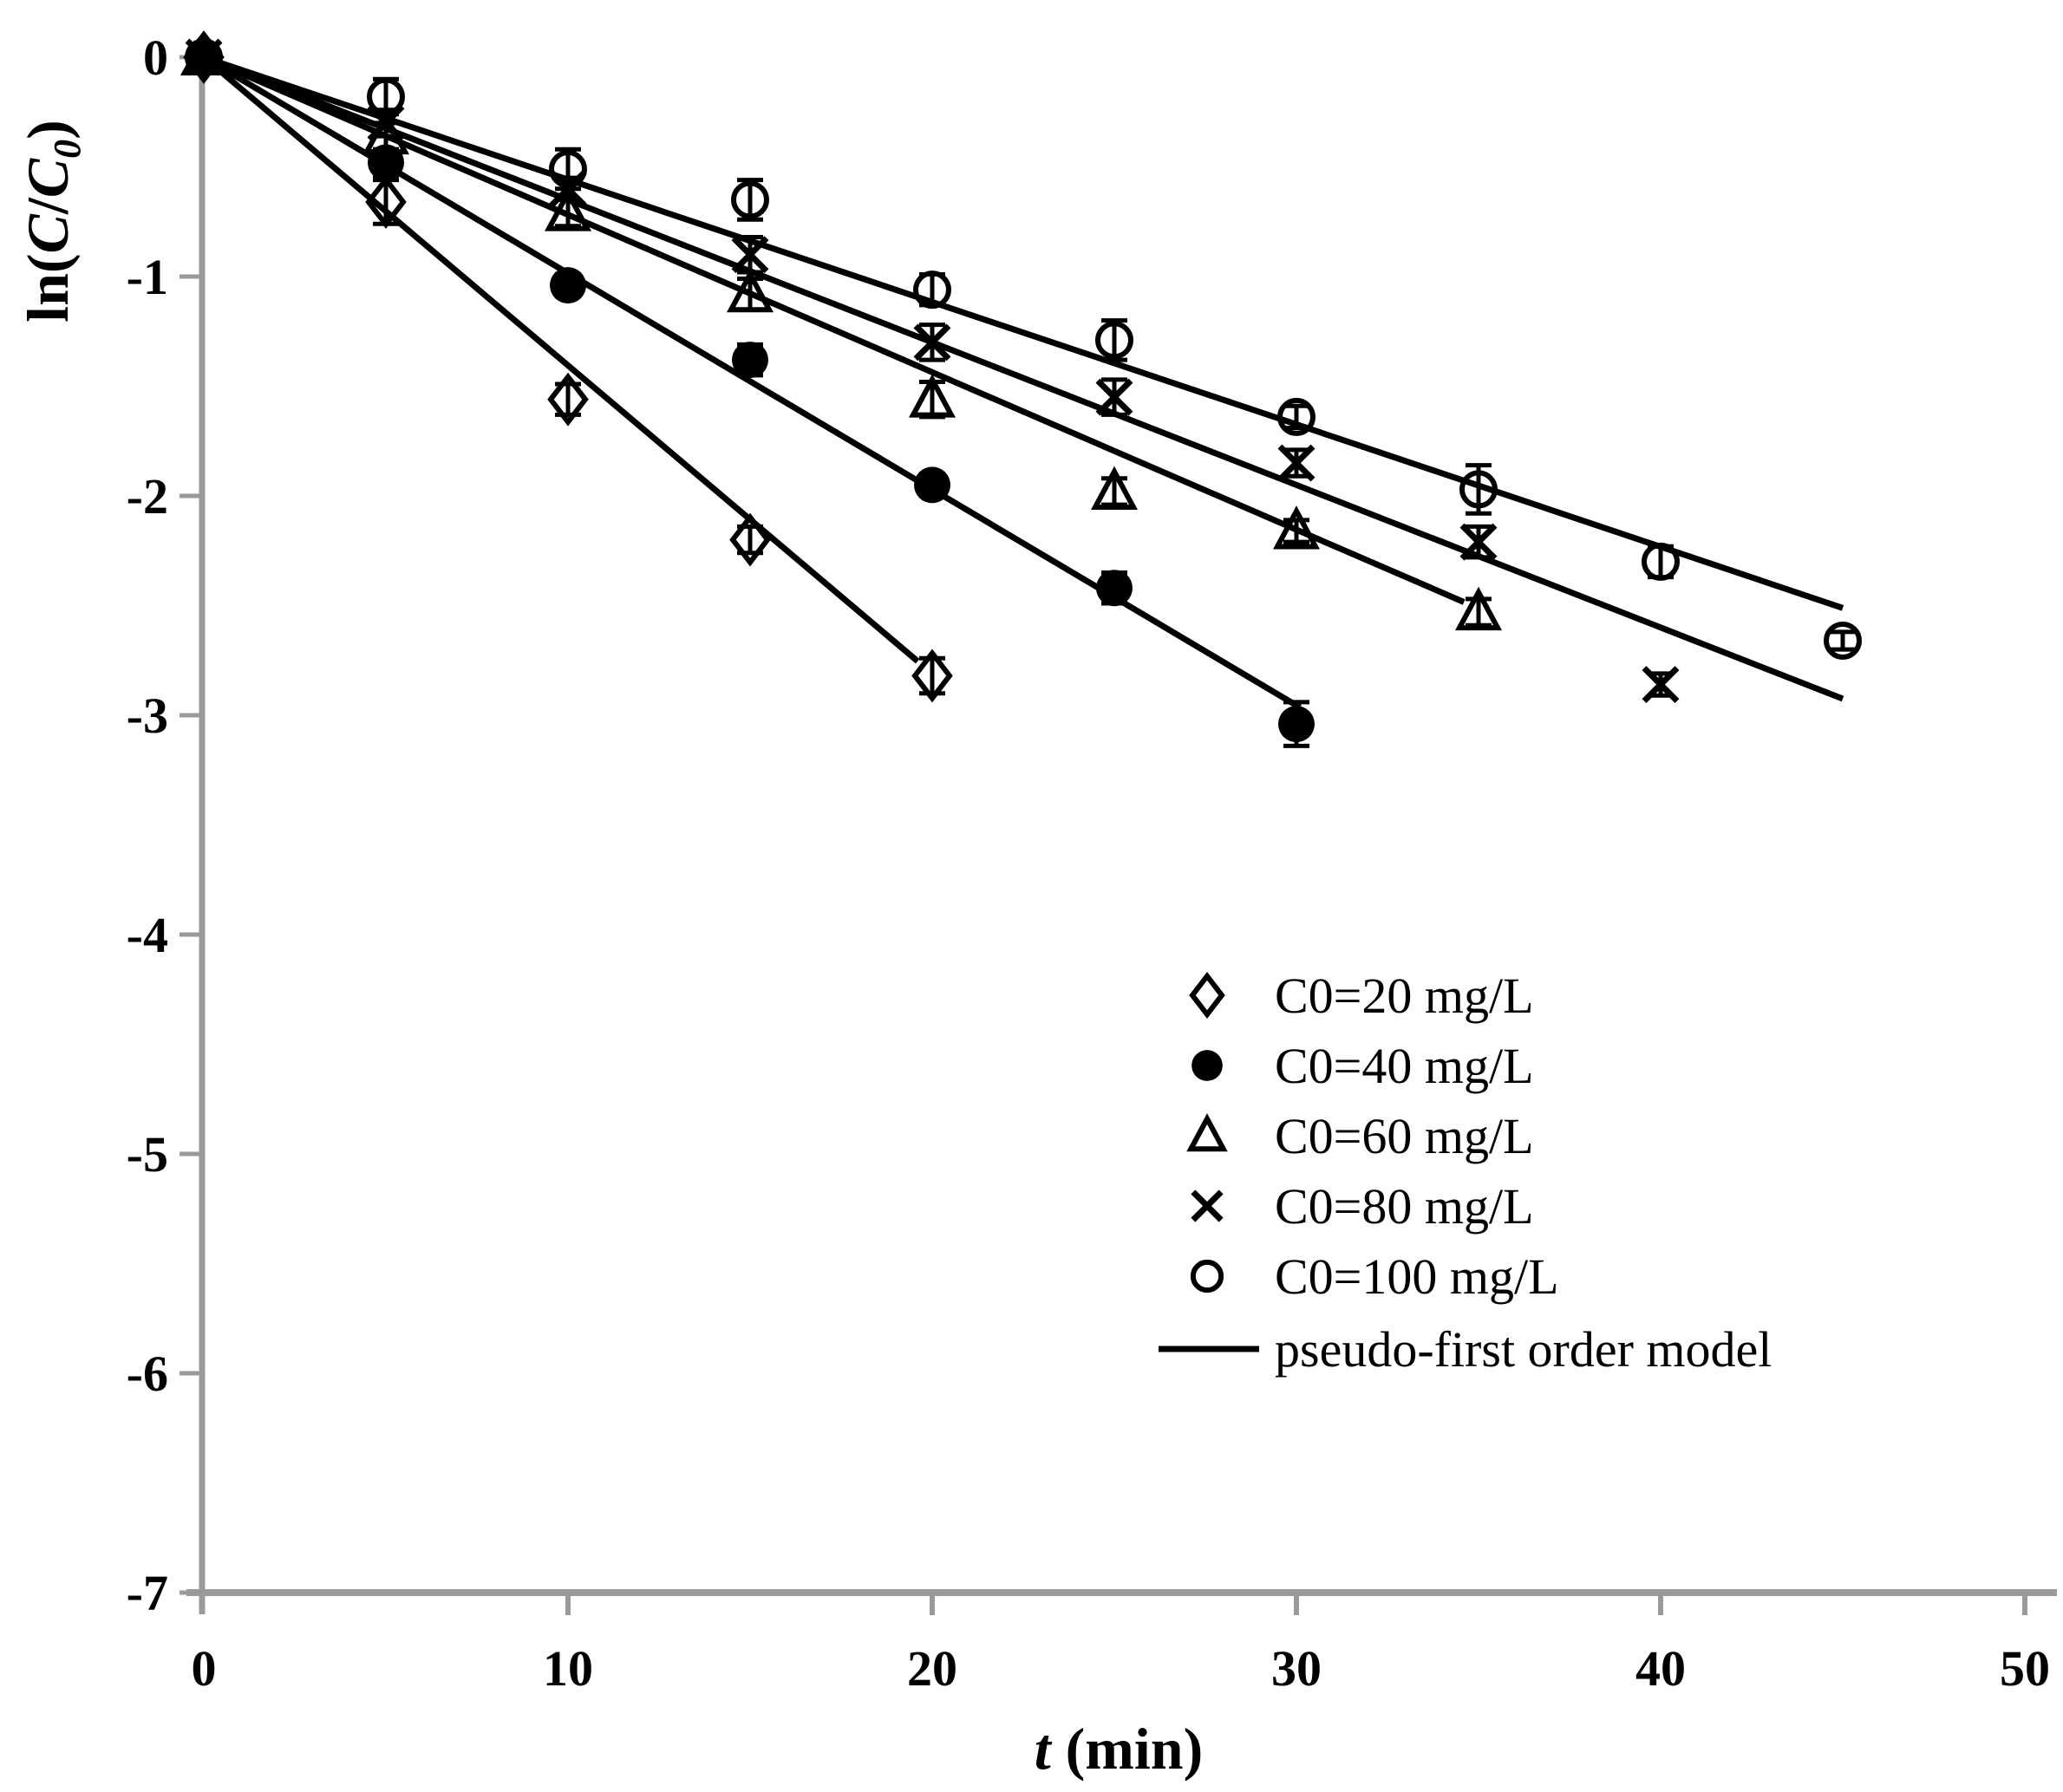 This screenshot has width=2063, height=1792. I want to click on y-tick-label: -7, so click(147, 1593).